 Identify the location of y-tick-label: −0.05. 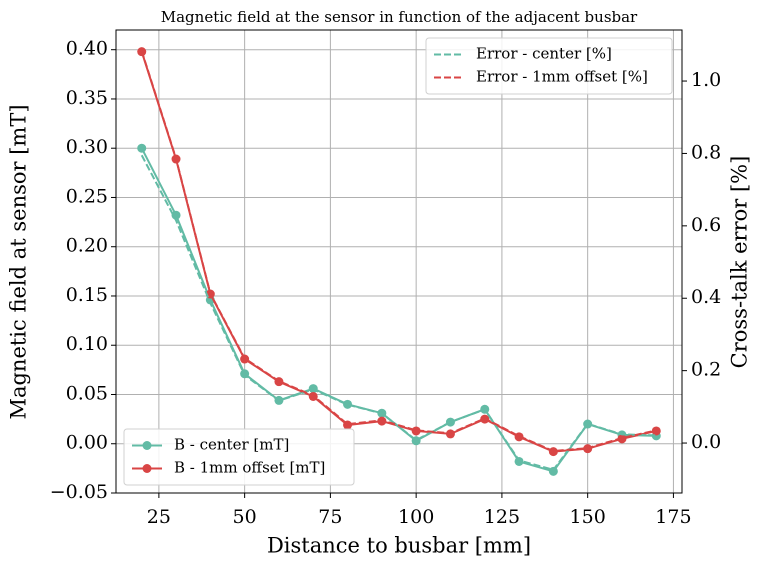
(79, 492).